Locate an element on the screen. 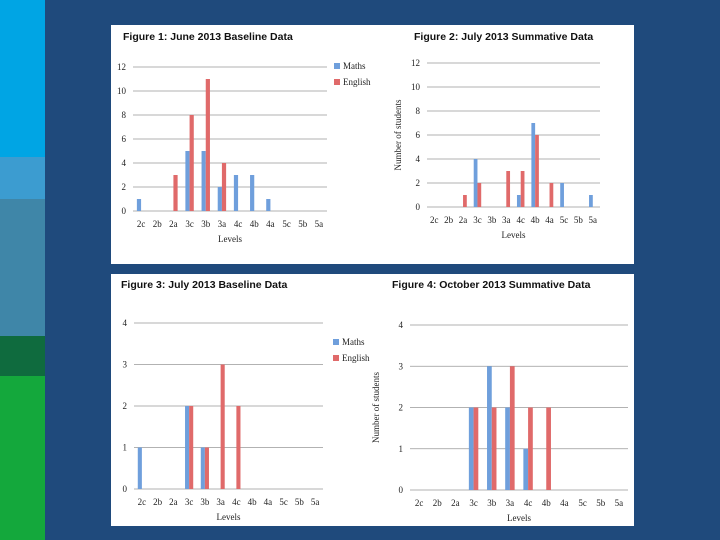 The height and width of the screenshot is (540, 720). fig2-x-axis-title: Levels is located at coordinates (514, 235).